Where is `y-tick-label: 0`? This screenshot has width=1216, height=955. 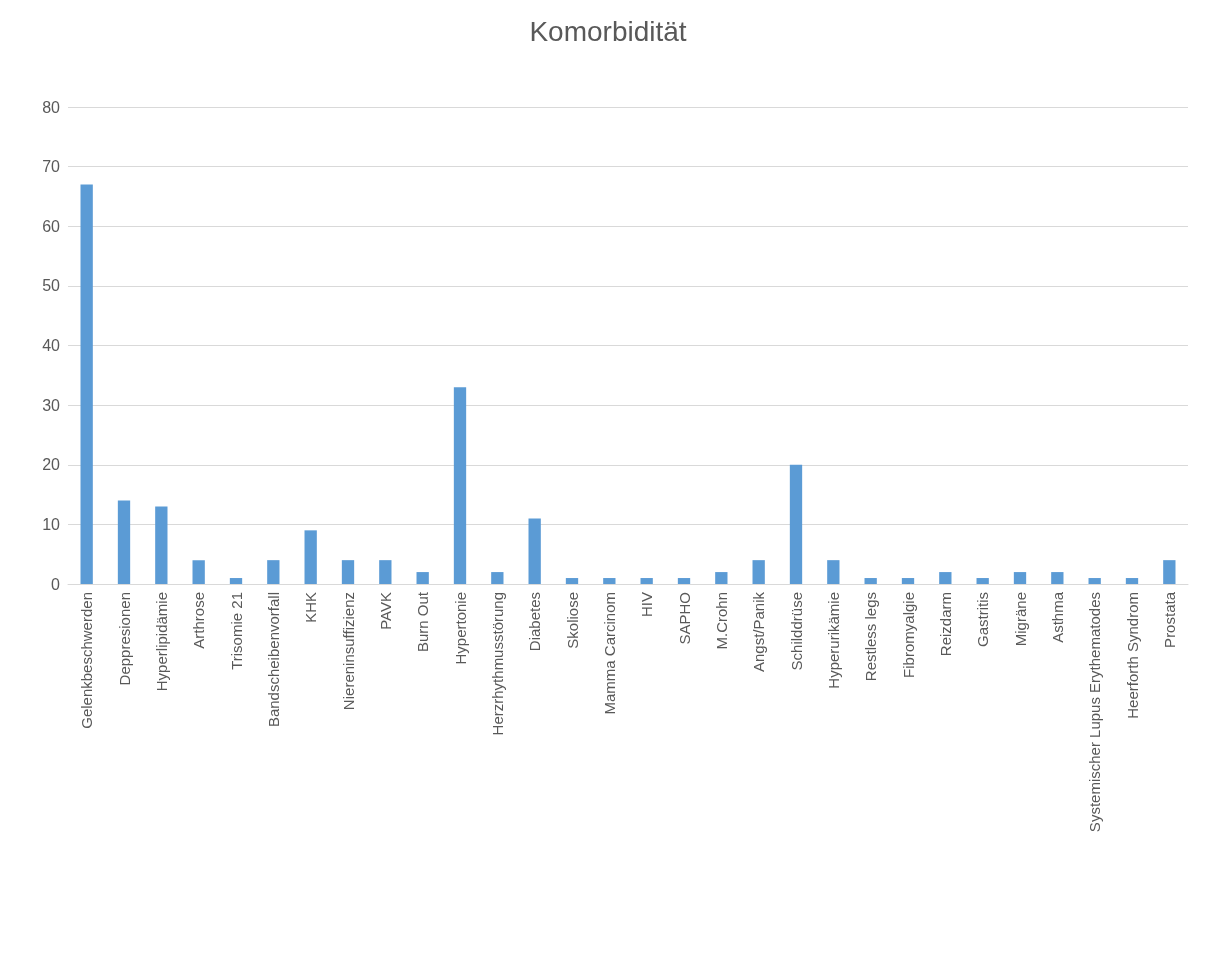
y-tick-label: 0 is located at coordinates (56, 584).